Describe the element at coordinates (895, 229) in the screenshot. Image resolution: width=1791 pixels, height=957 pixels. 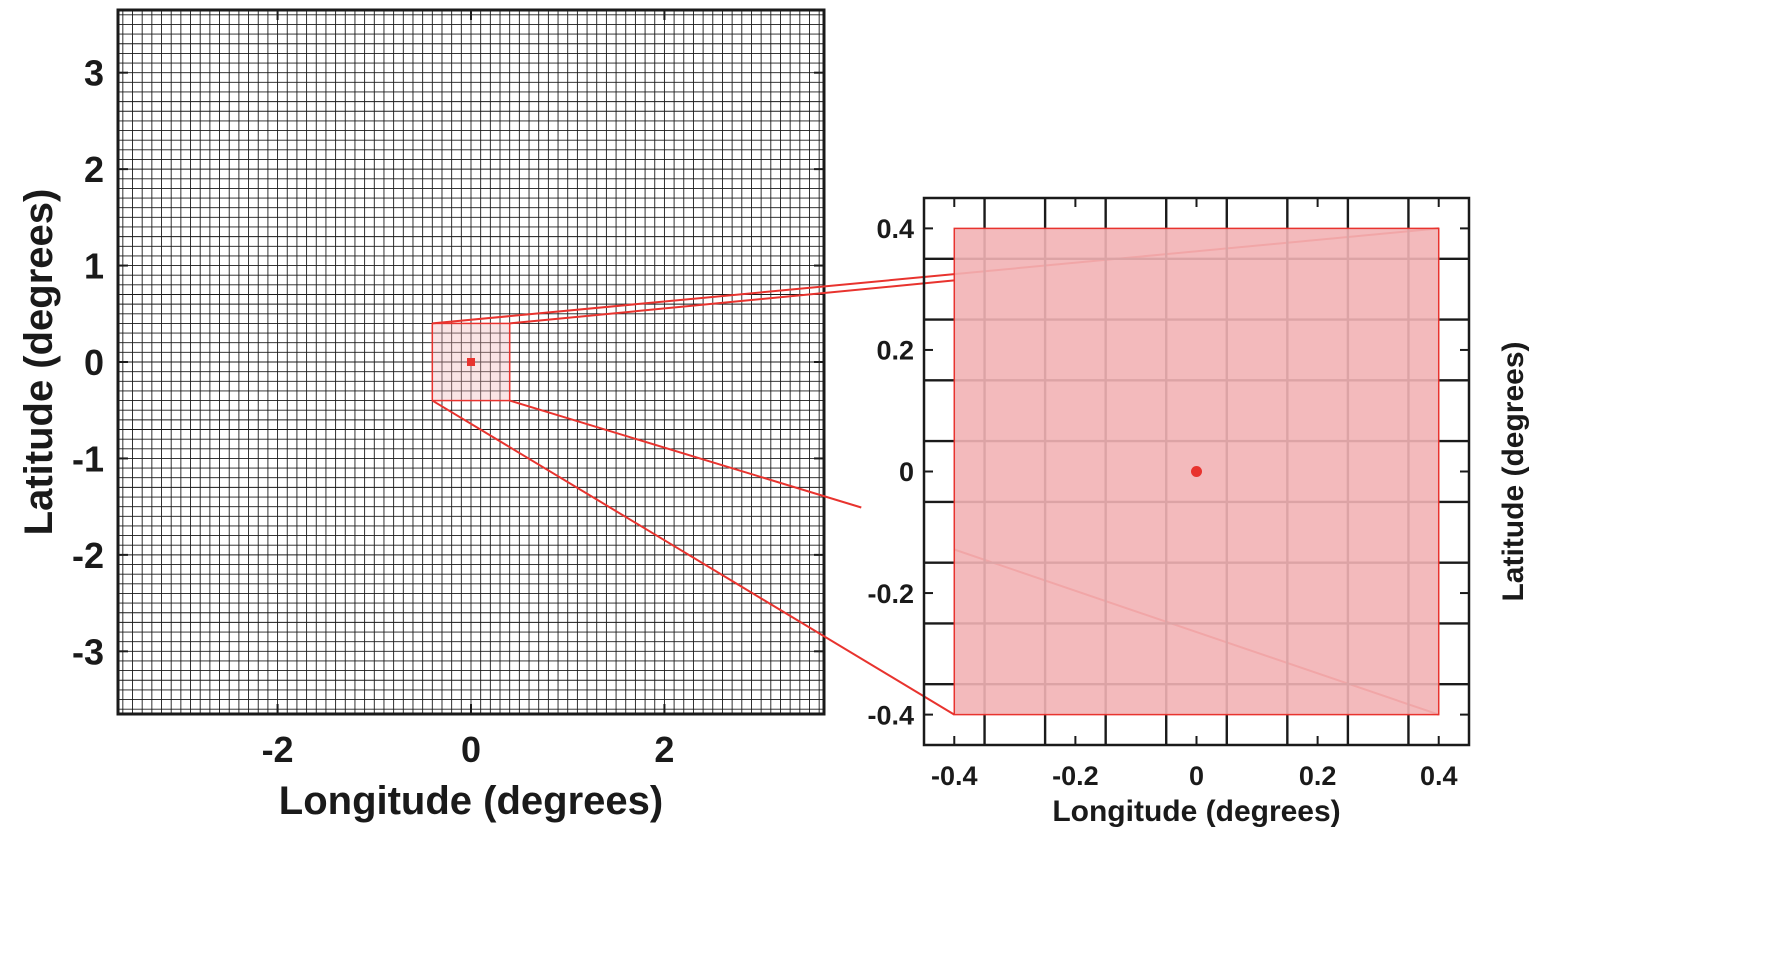
I see `y-tick-label-0: 0.4` at that location.